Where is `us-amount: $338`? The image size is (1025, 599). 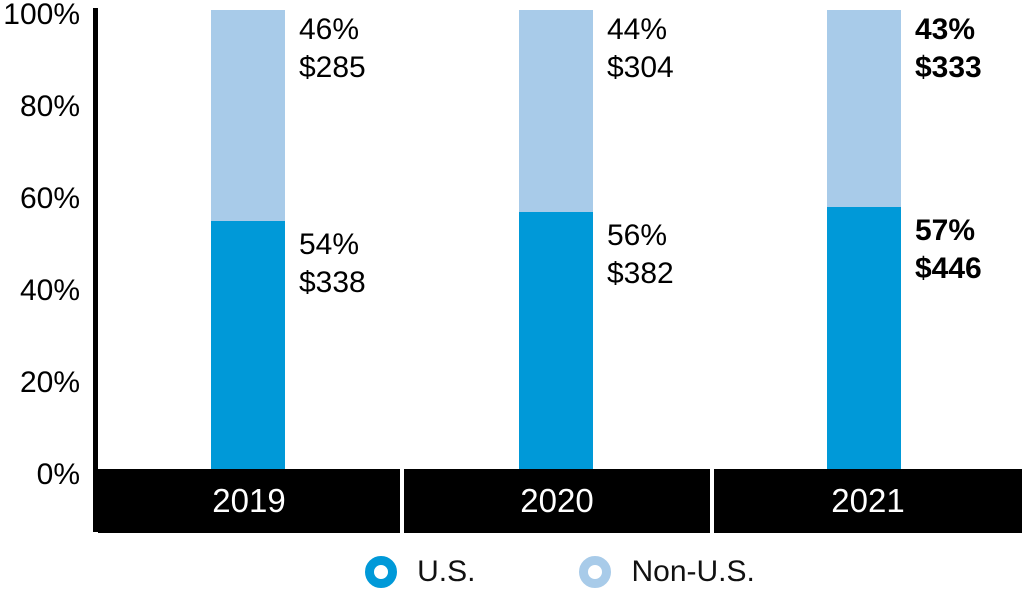 us-amount: $338 is located at coordinates (332, 283).